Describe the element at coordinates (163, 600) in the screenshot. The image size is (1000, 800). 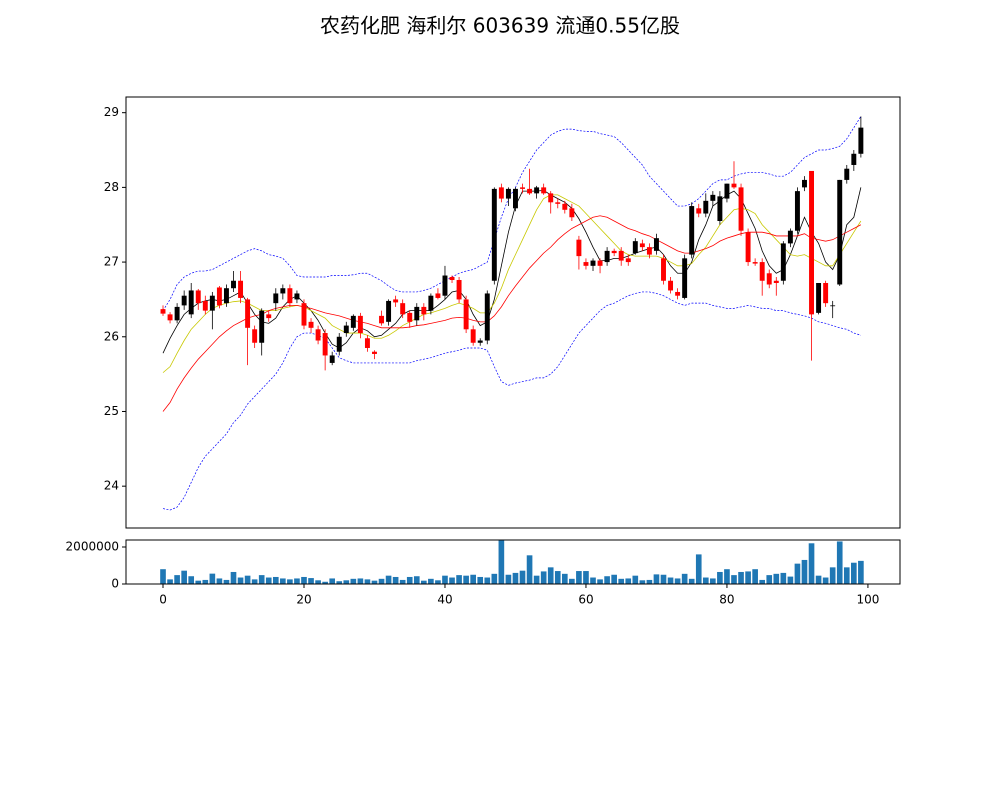
I see `x-tick-label: 0` at that location.